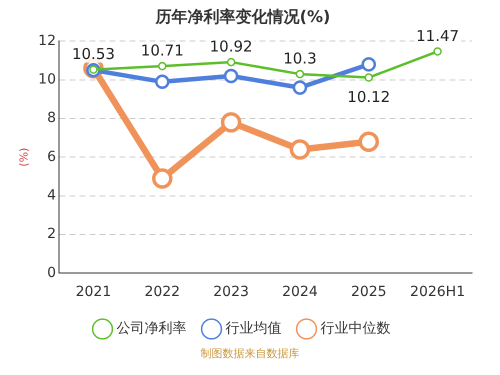 Image resolution: width=500 pixels, height=375 pixels. I want to click on x-tick-label: 2025, so click(368, 292).